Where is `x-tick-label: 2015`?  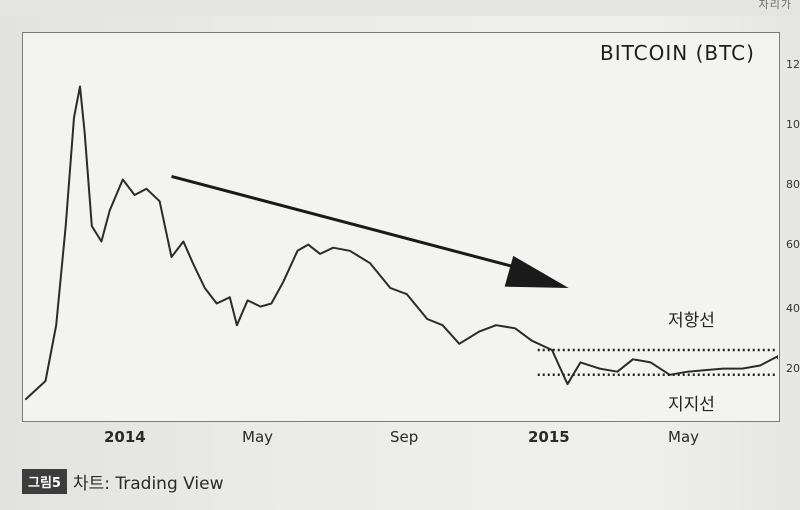
x-tick-label: 2015 is located at coordinates (549, 437).